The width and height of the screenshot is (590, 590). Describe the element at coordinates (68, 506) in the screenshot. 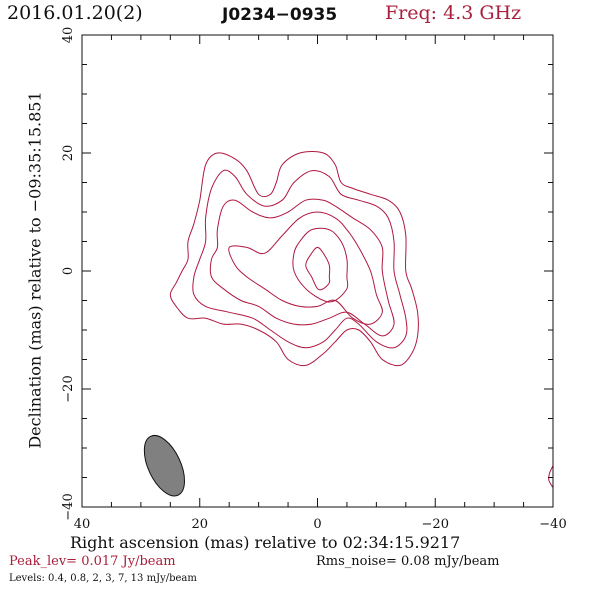

I see `y-tick-label: −40` at that location.